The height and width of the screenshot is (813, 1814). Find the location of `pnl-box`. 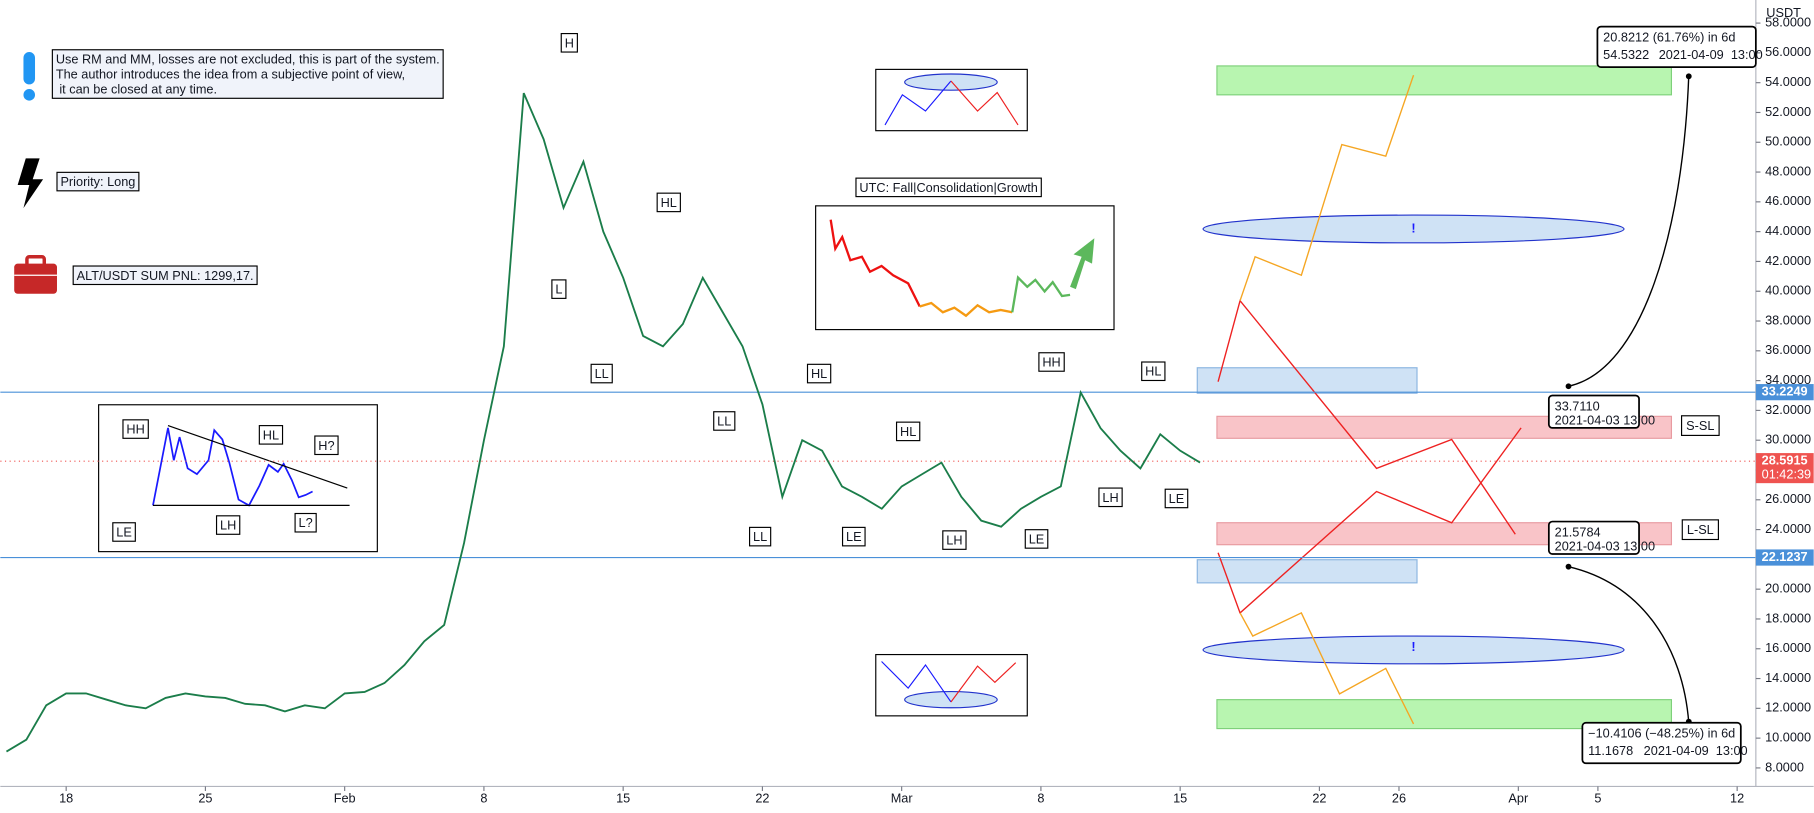

pnl-box is located at coordinates (165, 275).